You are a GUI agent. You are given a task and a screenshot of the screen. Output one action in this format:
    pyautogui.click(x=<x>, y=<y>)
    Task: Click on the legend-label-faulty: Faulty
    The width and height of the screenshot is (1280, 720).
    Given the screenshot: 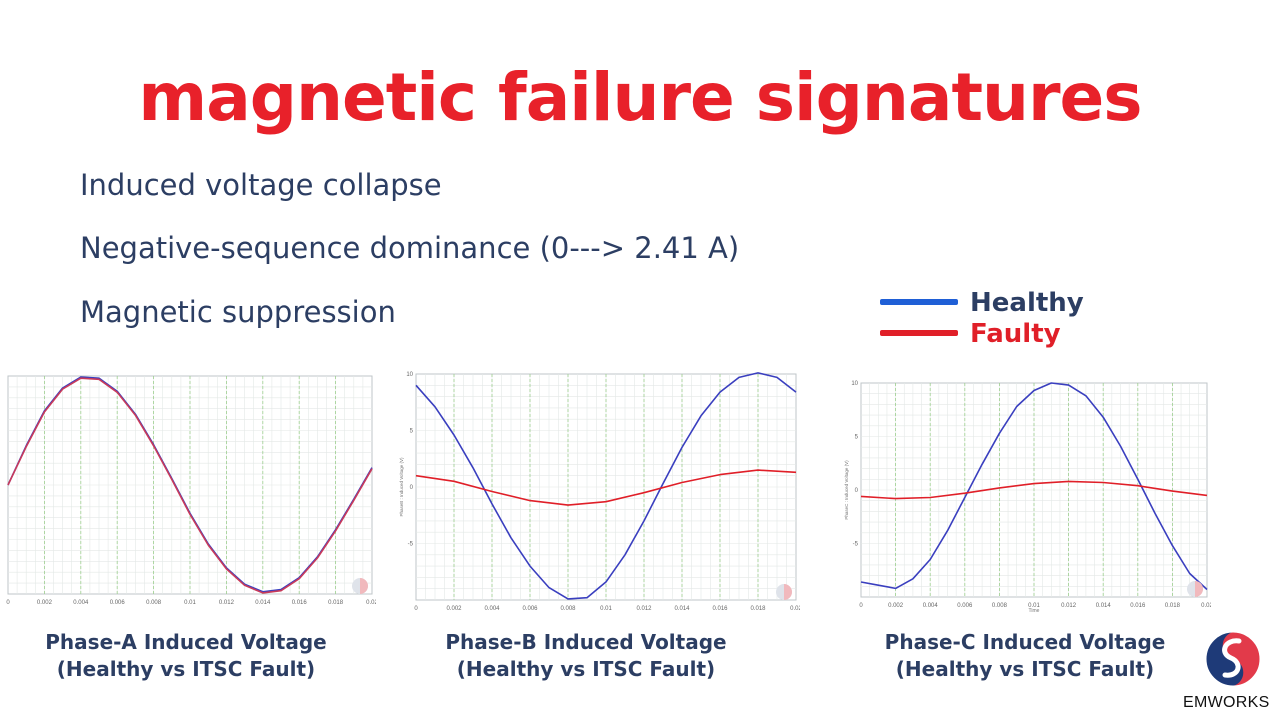 What is the action you would take?
    pyautogui.click(x=1015, y=334)
    